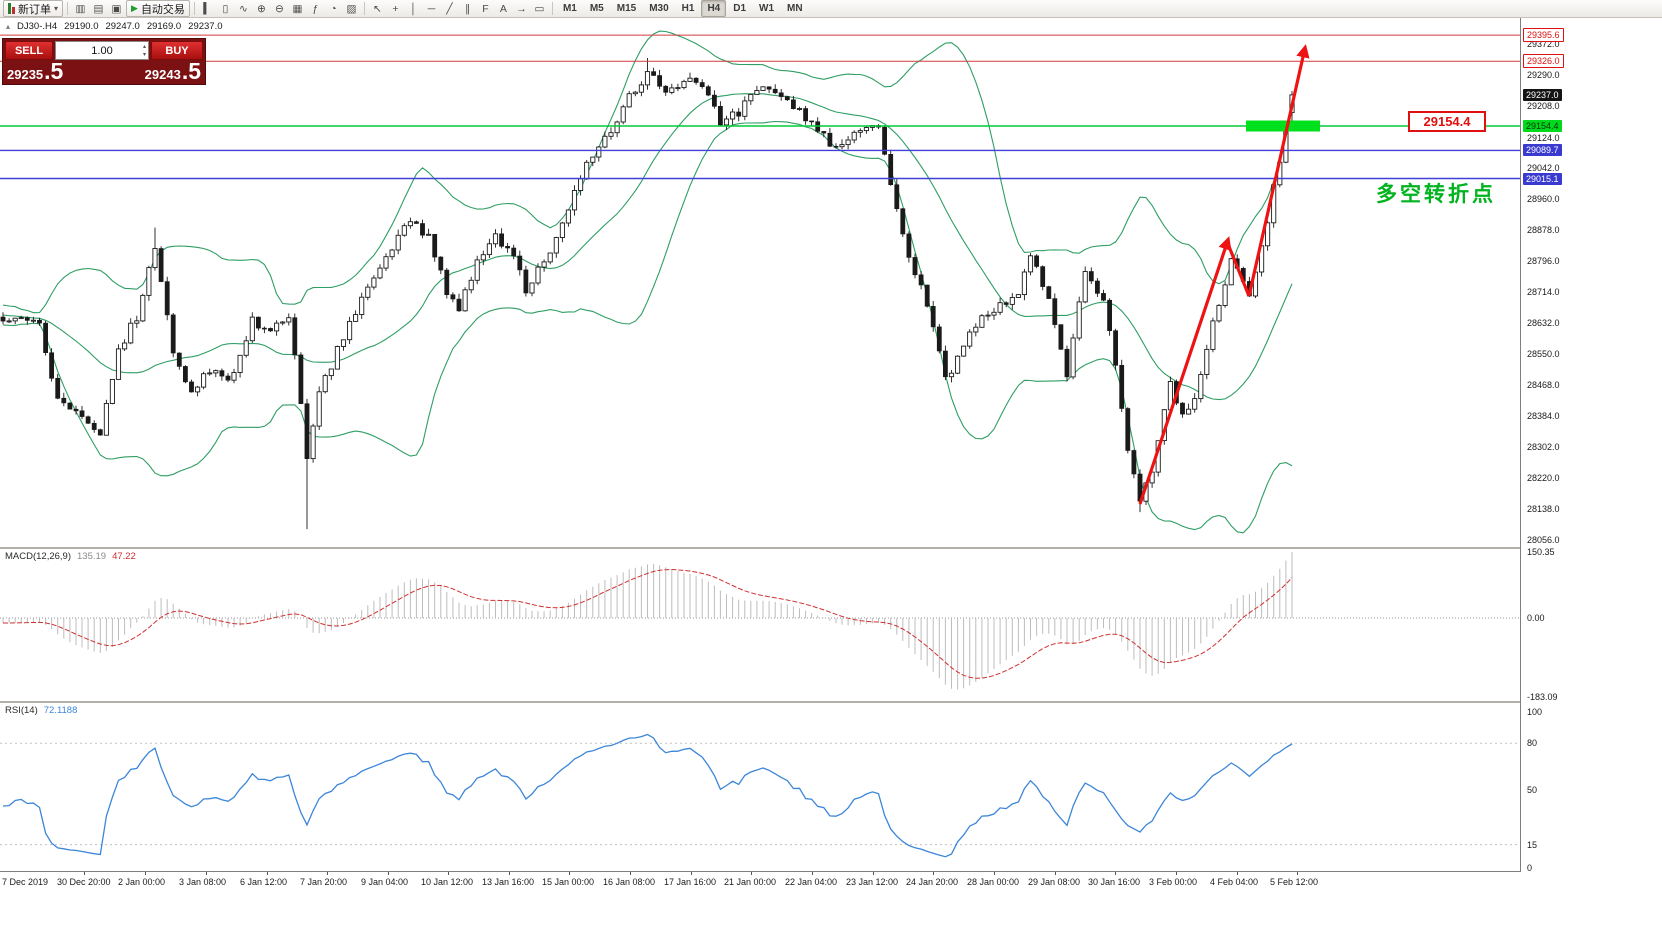  Describe the element at coordinates (98, 8) in the screenshot. I see `profiles-icon: ▤` at that location.